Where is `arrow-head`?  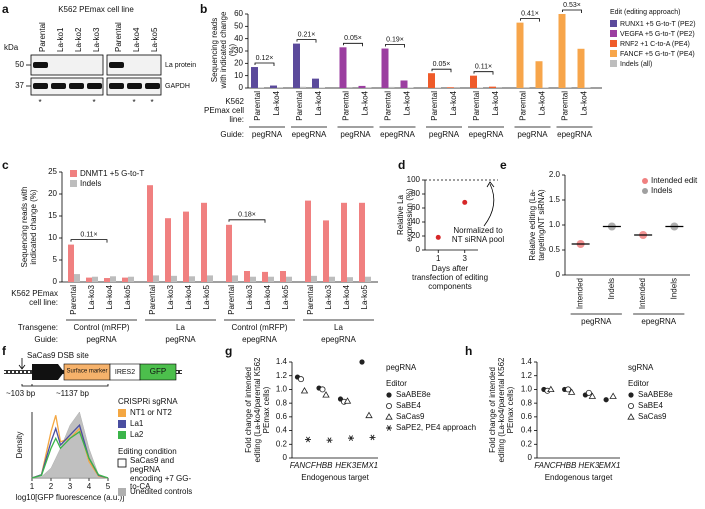
arrow-head is located at coordinates (490, 184).